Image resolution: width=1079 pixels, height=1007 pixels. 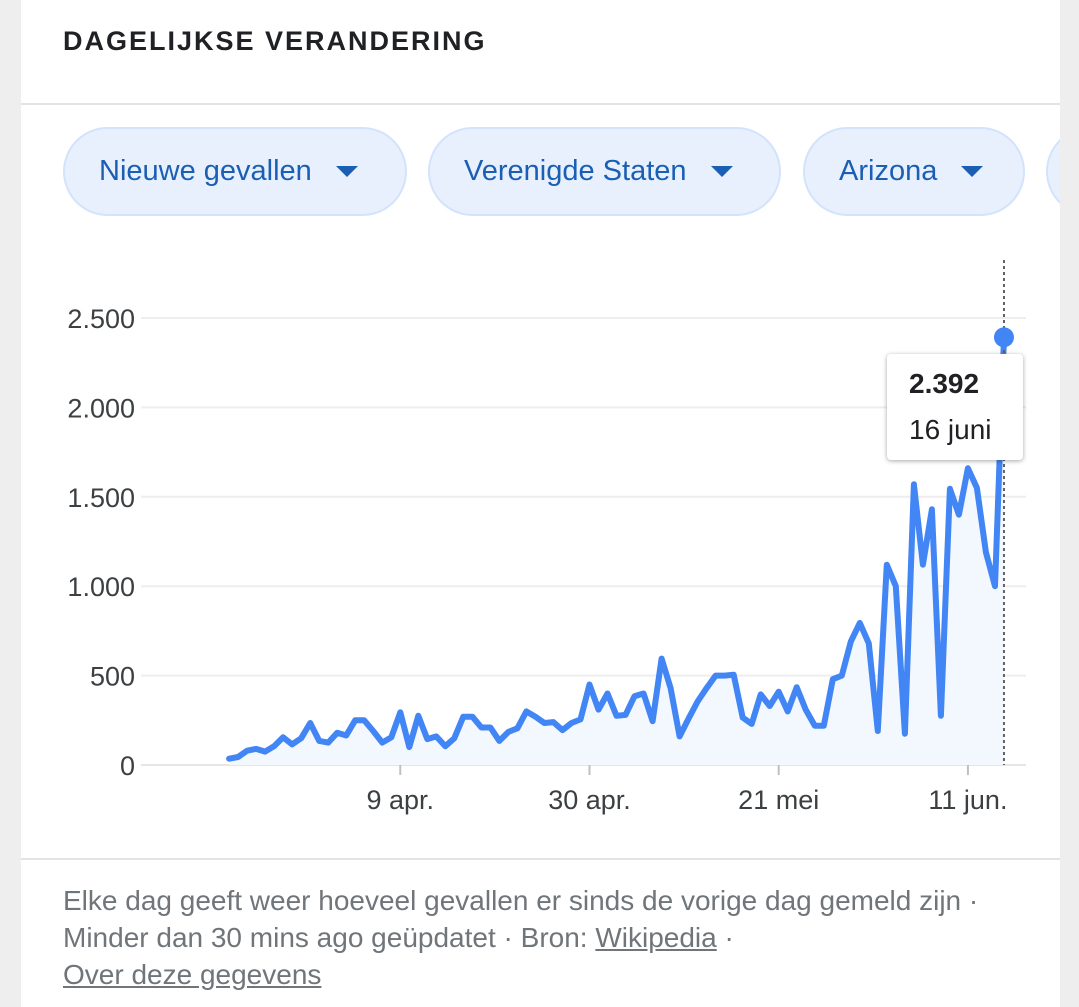 What do you see at coordinates (101, 408) in the screenshot?
I see `y-tick-label: 2.000` at bounding box center [101, 408].